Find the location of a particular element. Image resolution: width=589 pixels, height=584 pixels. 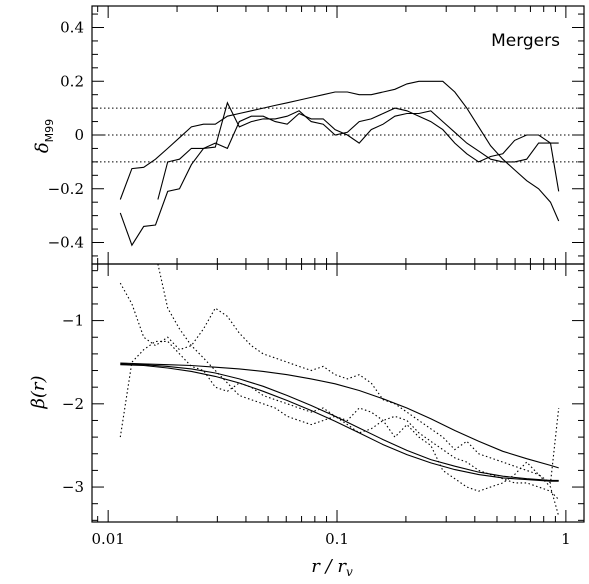

x-label-subscript: v is located at coordinates (349, 572).